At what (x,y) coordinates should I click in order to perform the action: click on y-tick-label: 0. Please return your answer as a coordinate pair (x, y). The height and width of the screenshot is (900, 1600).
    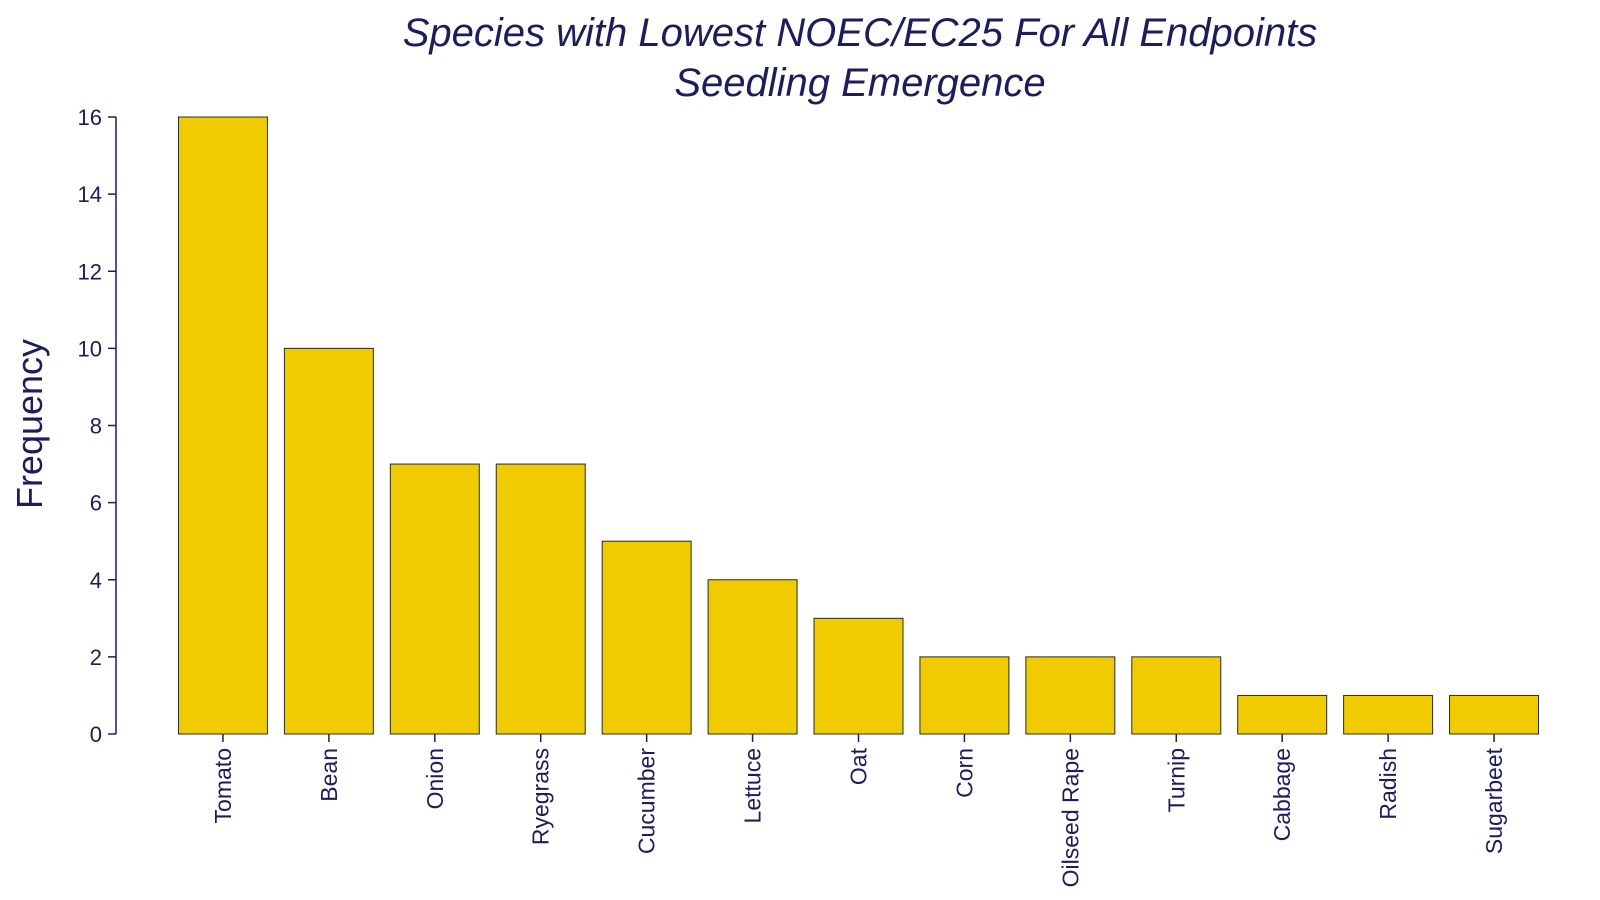
    Looking at the image, I should click on (96, 734).